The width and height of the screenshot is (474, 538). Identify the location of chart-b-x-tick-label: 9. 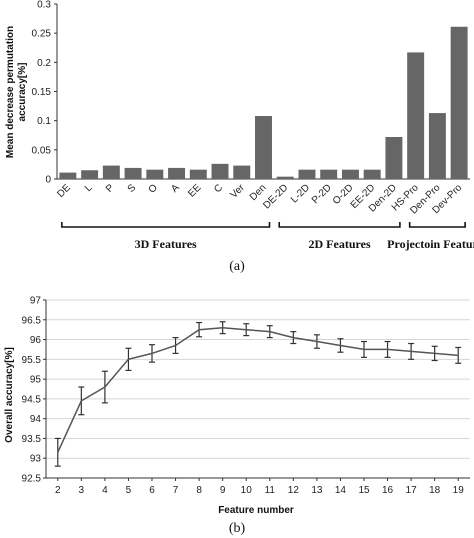
(223, 490).